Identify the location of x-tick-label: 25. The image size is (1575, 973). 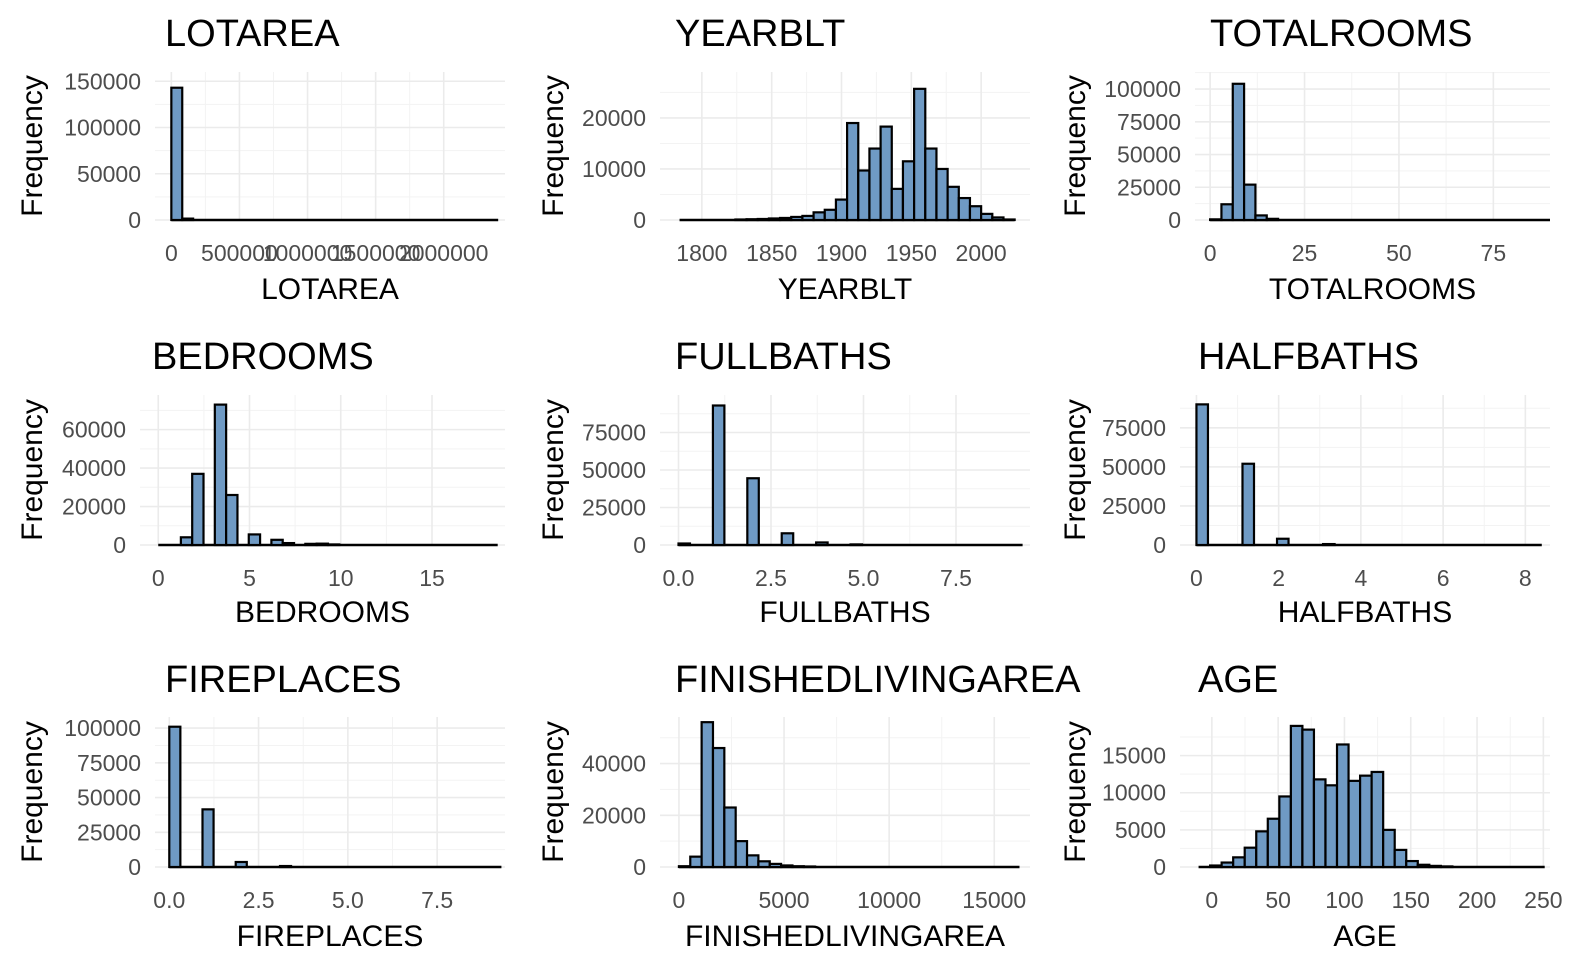
(1305, 253).